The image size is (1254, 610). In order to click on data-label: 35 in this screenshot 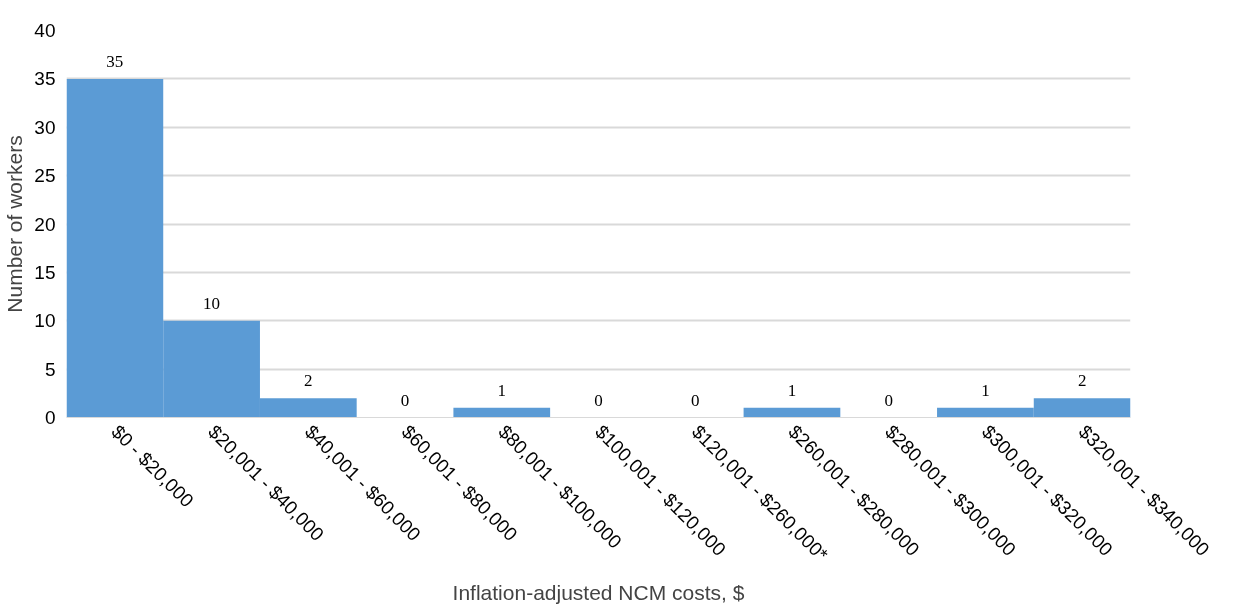, I will do `click(115, 61)`.